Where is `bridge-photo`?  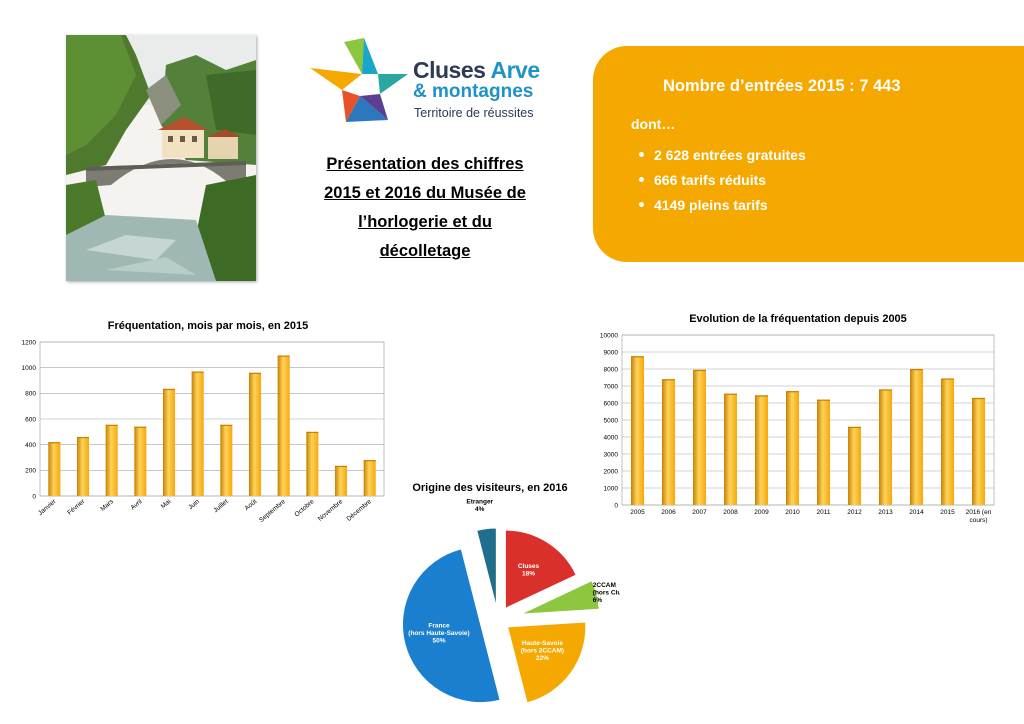 bridge-photo is located at coordinates (161, 158).